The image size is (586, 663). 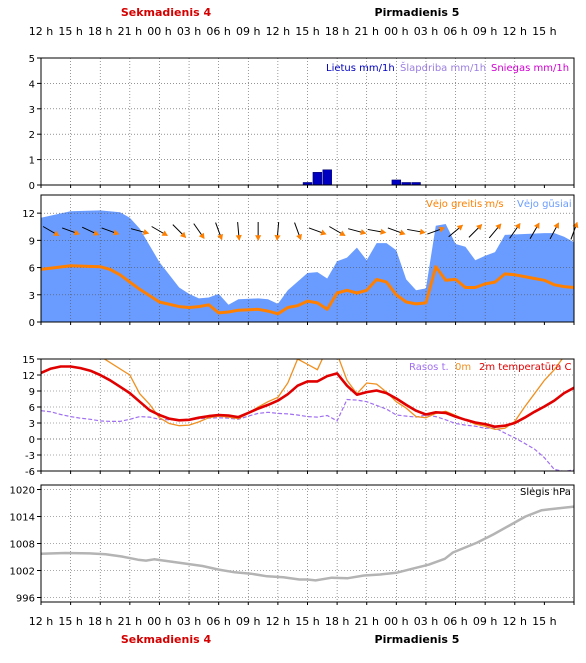 What do you see at coordinates (28, 360) in the screenshot?
I see `y-tick-label: 15` at bounding box center [28, 360].